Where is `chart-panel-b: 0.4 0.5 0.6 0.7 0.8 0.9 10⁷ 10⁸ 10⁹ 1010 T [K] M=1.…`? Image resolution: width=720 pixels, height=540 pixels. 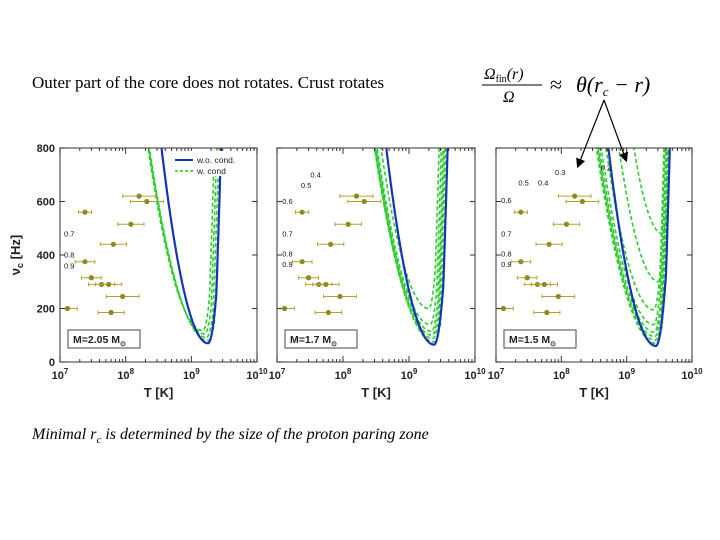
chart-panel-b: 0.4 0.5 0.6 0.7 0.8 0.9 10⁷ 10⁸ 10⁹ 1010 T [K] M=1.… is located at coordinates (377, 273).